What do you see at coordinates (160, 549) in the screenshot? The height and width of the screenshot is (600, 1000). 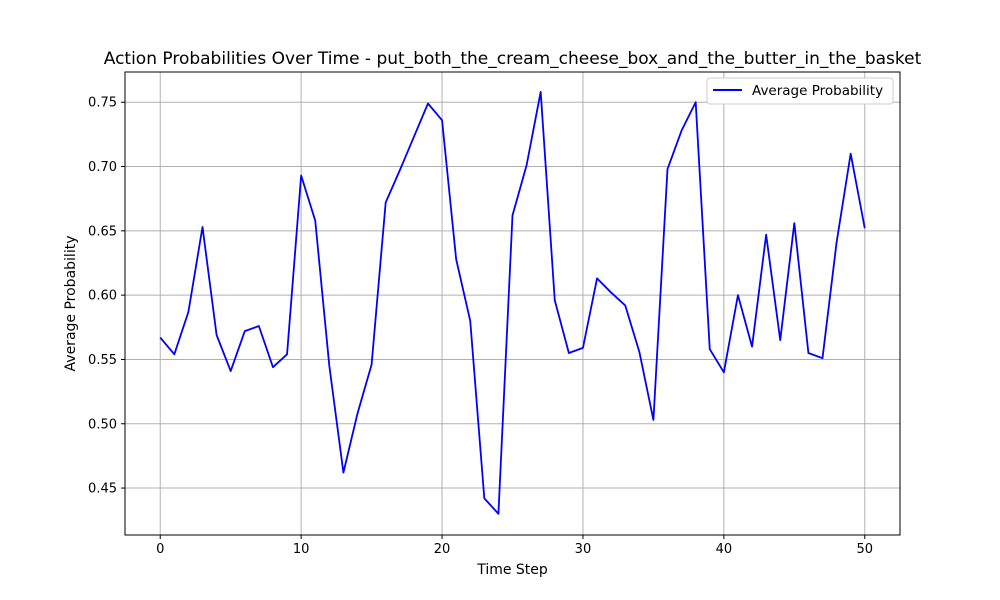 I see `x-tick-label: 0` at bounding box center [160, 549].